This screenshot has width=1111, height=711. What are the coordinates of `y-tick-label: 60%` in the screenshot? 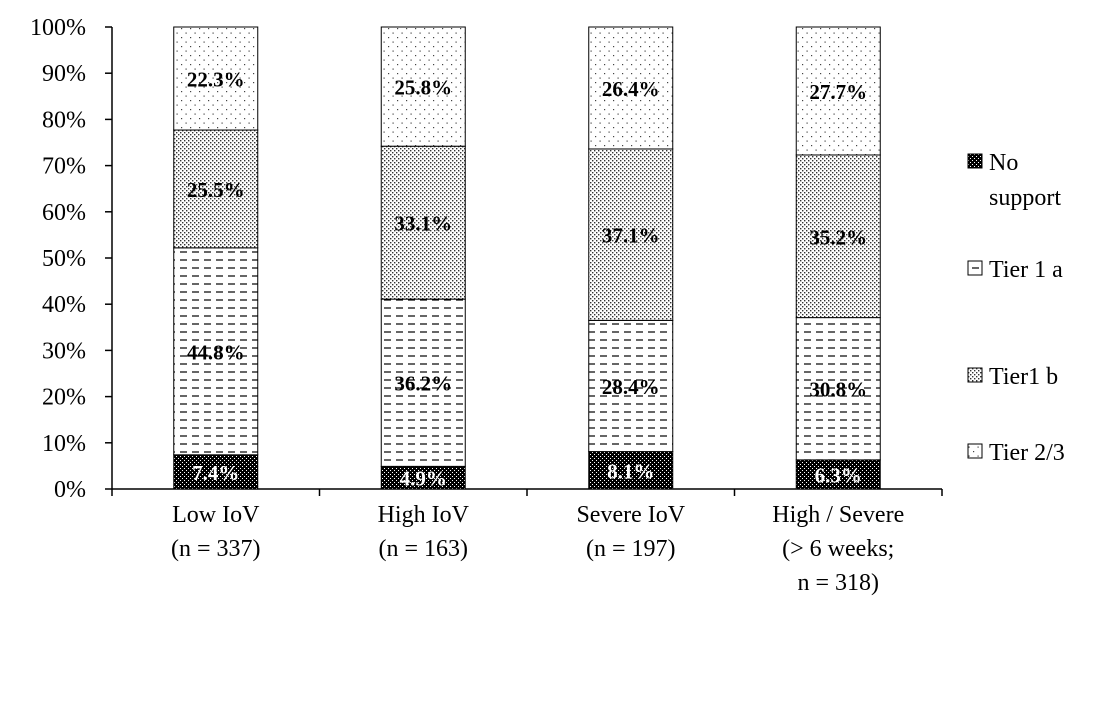 It's located at (64, 213).